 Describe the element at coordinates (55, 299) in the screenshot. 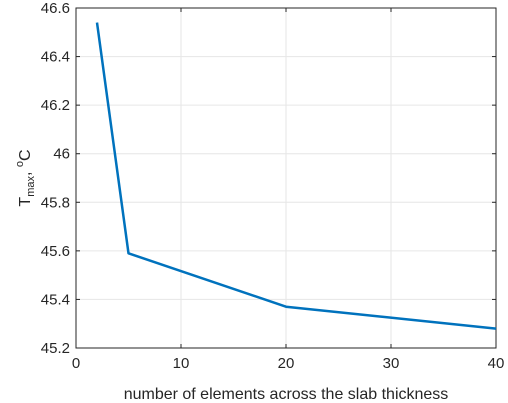

I see `y-tick-label: 45.4` at that location.